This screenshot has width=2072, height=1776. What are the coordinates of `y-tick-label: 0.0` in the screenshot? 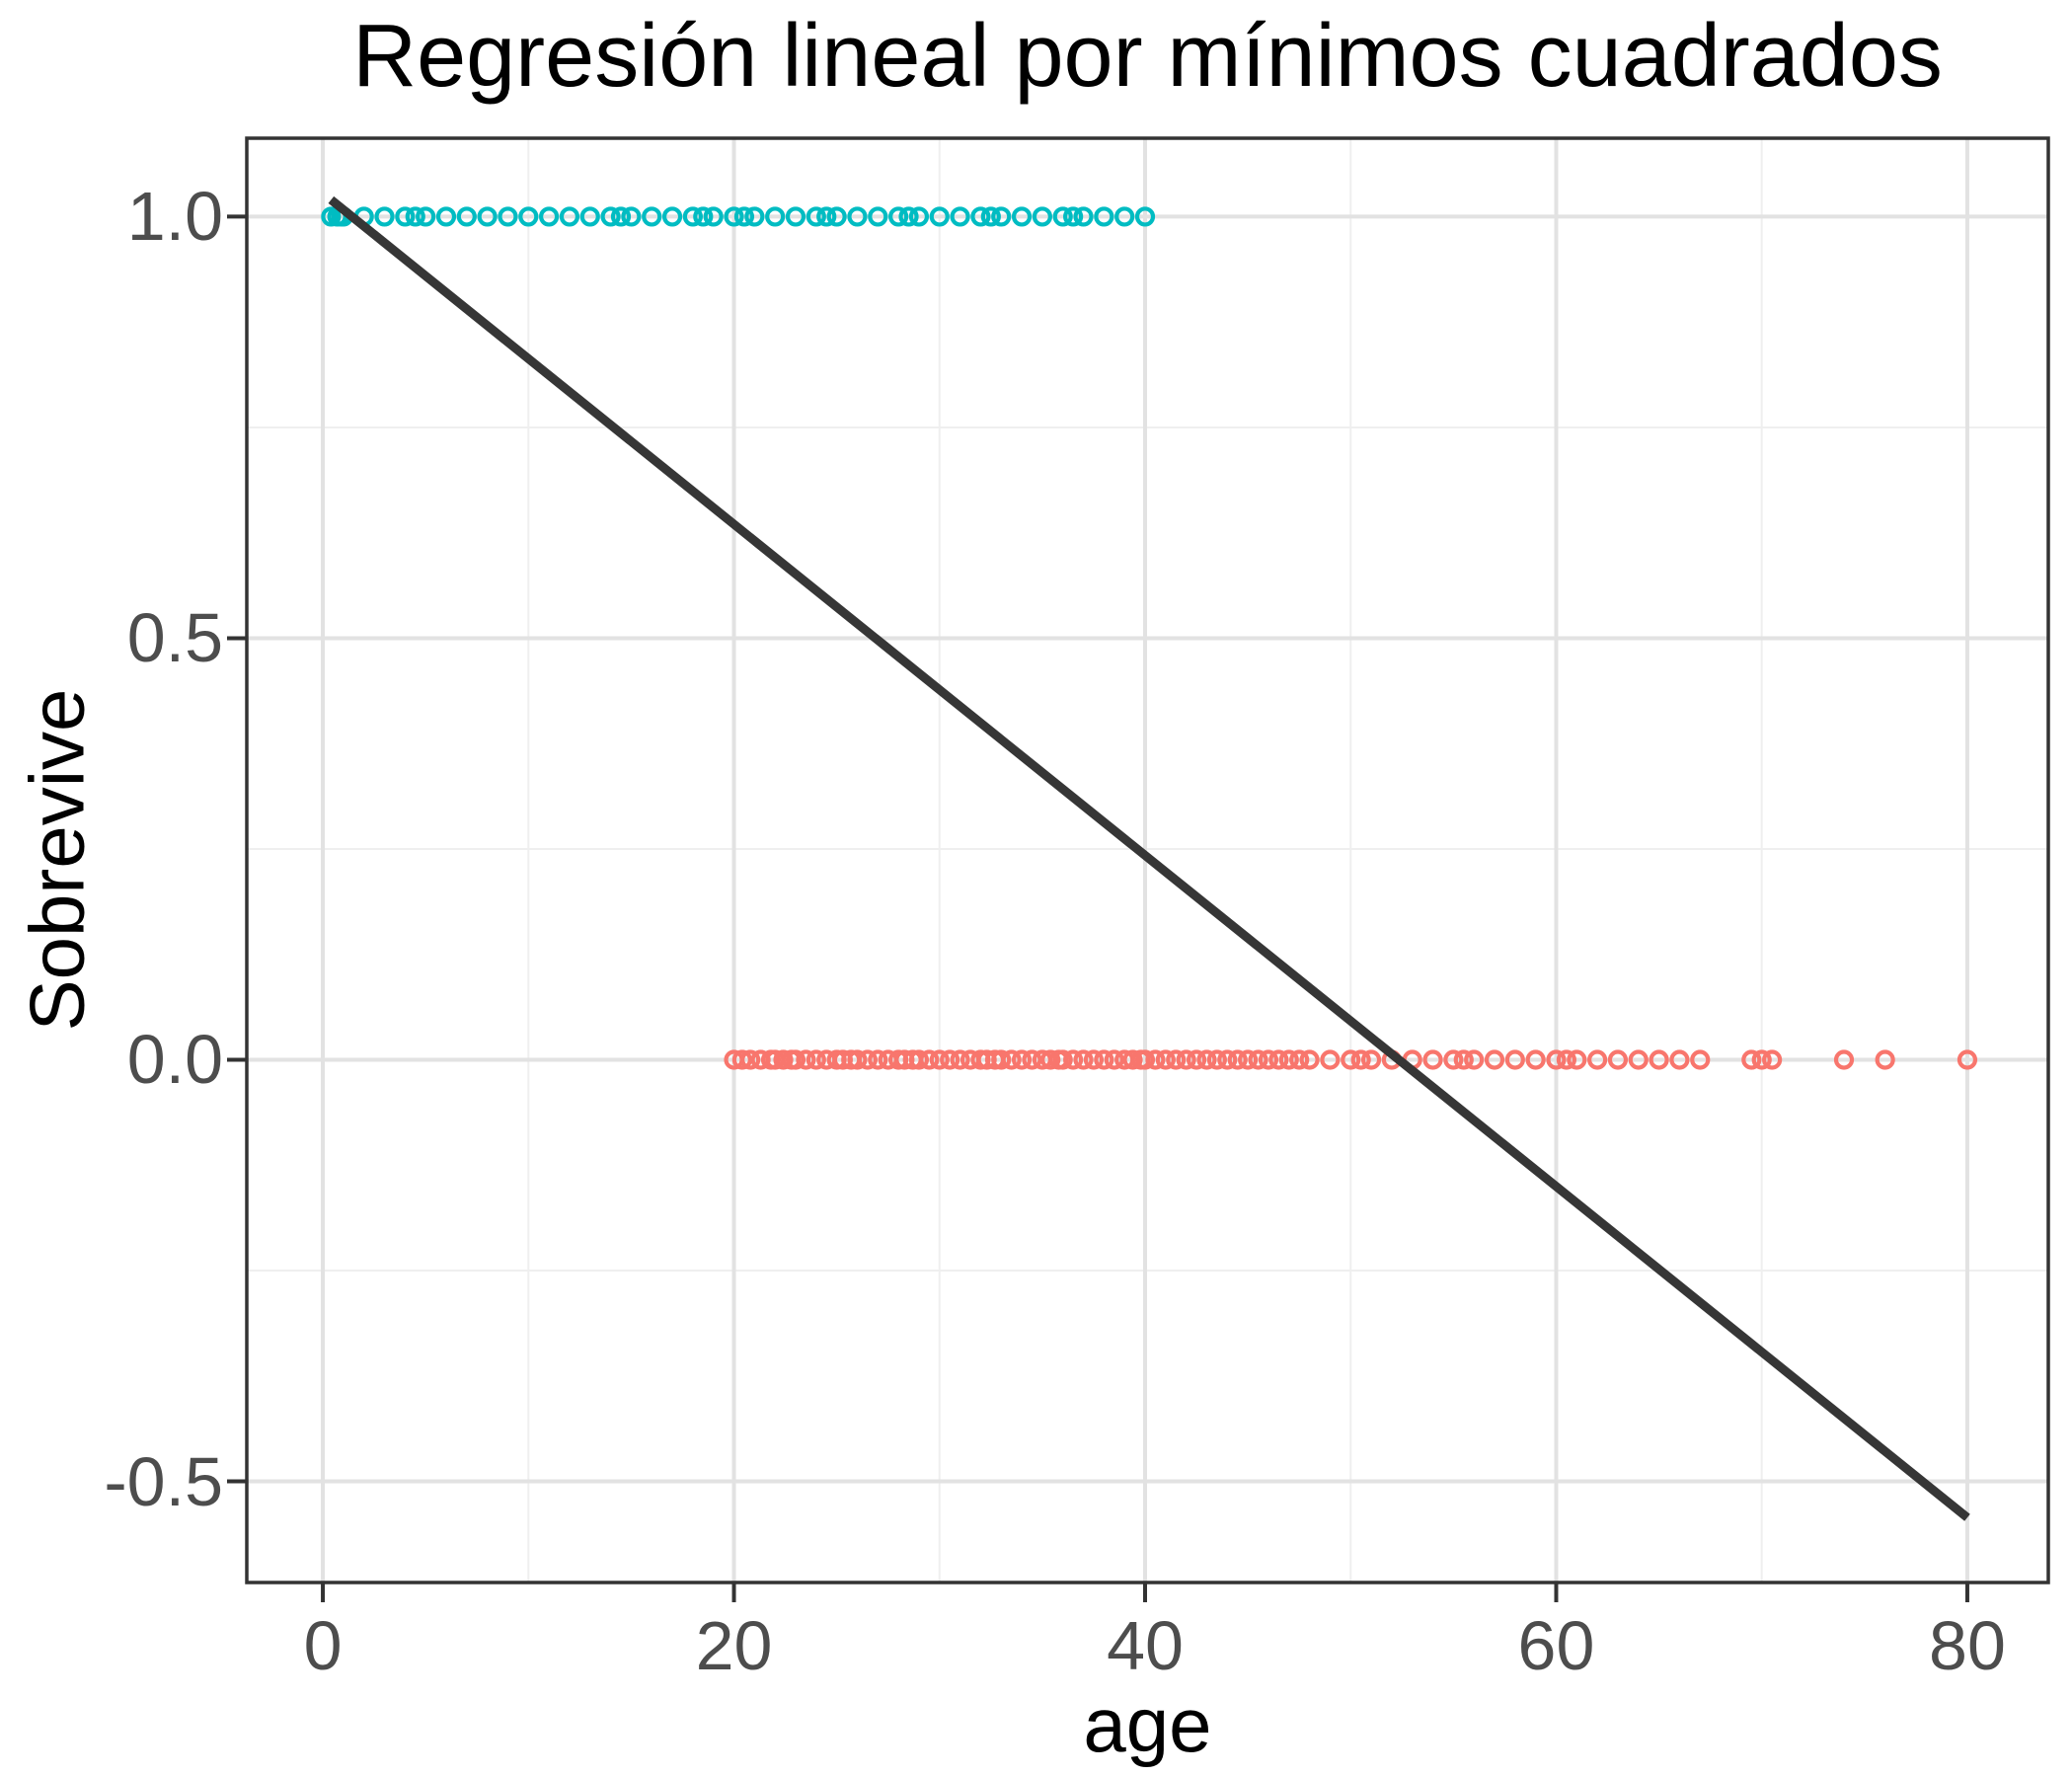 It's located at (174, 1060).